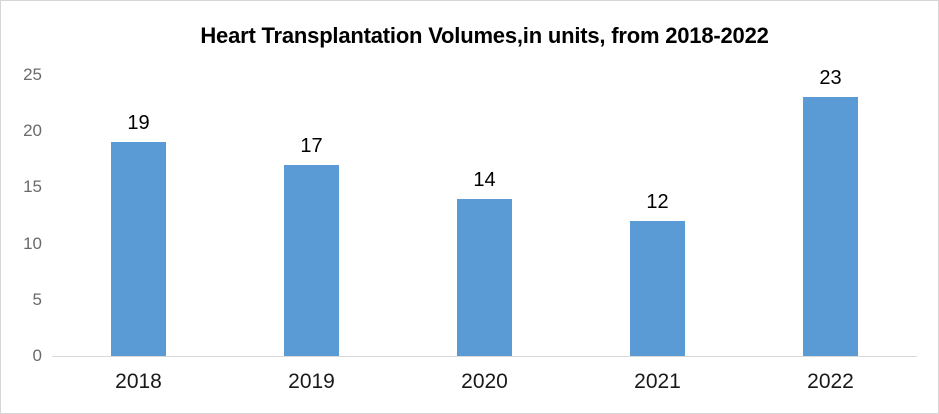 Image resolution: width=939 pixels, height=414 pixels. What do you see at coordinates (37, 355) in the screenshot?
I see `y-axis-tick-label: 0` at bounding box center [37, 355].